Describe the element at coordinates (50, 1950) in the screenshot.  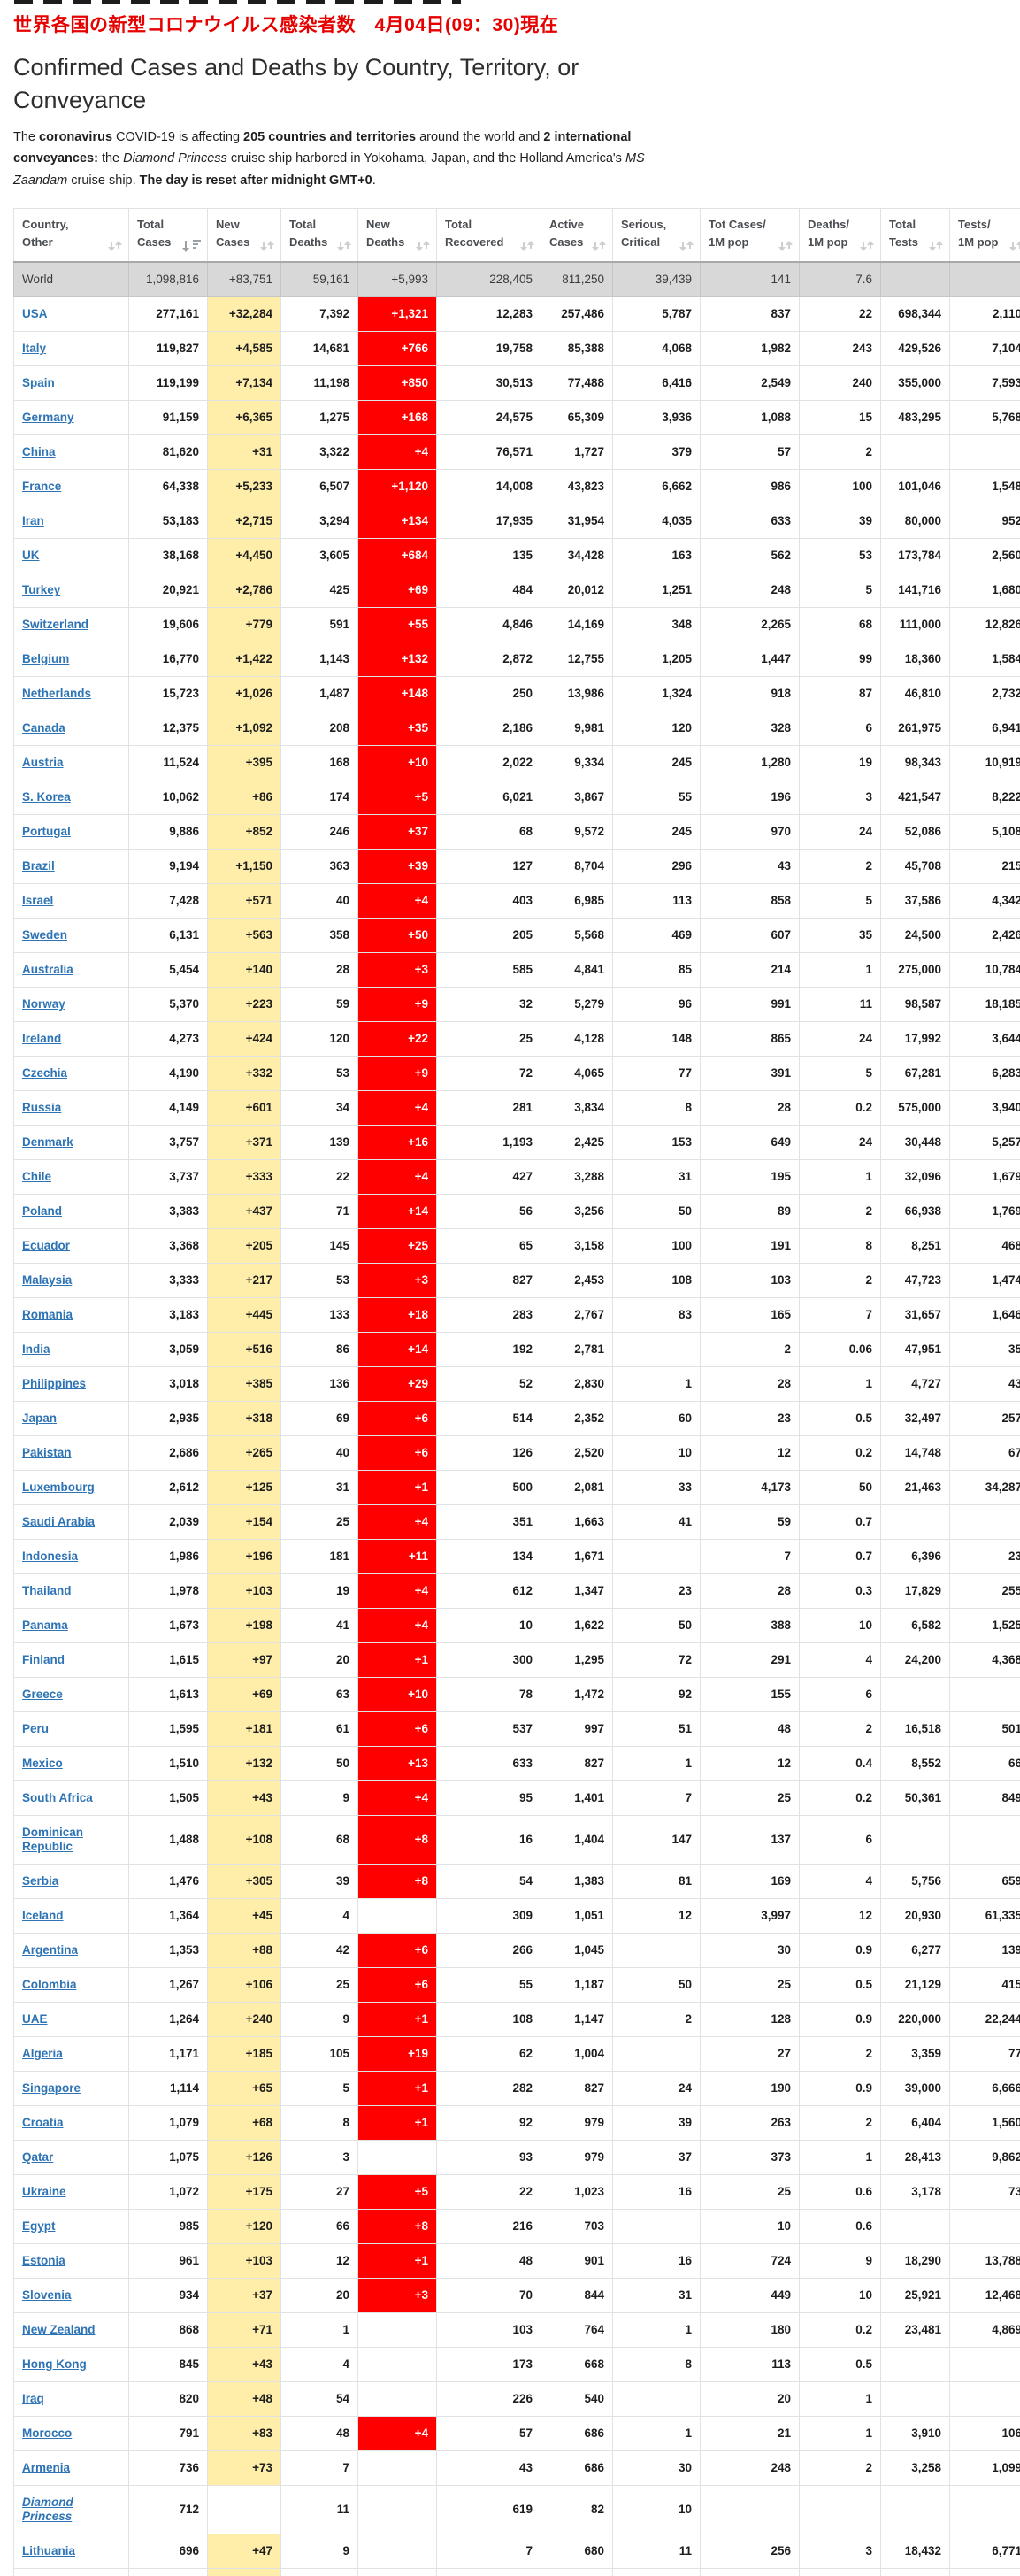
I see `country-link: Argentina` at that location.